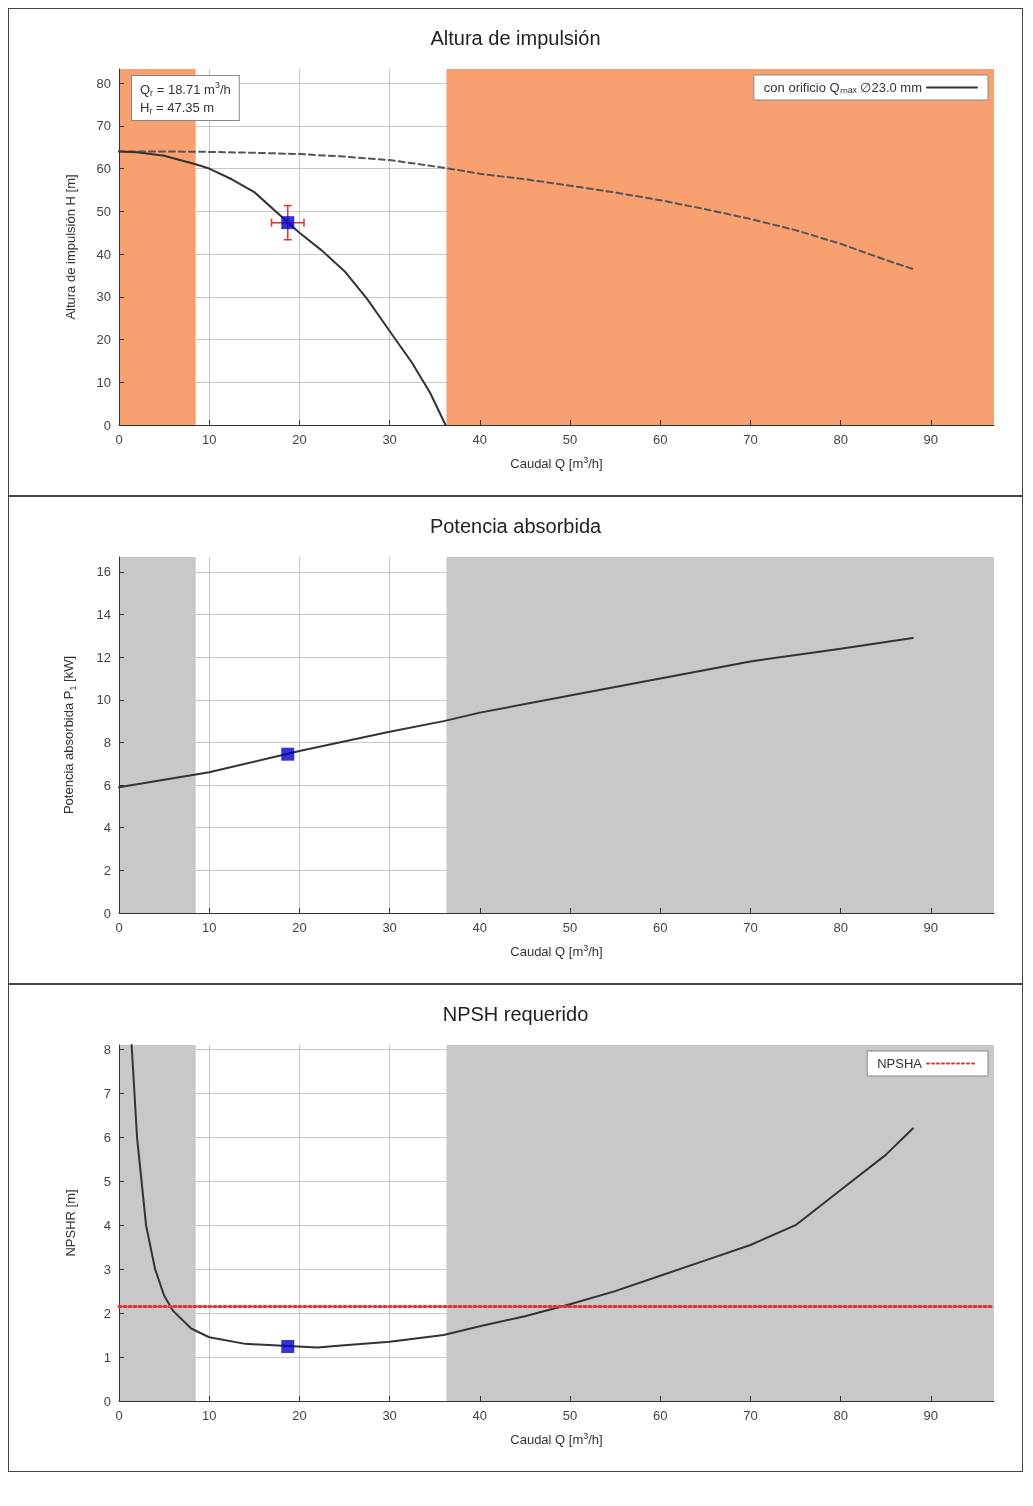 This screenshot has height=1506, width=1033. I want to click on y-tick-label: 80, so click(103, 83).